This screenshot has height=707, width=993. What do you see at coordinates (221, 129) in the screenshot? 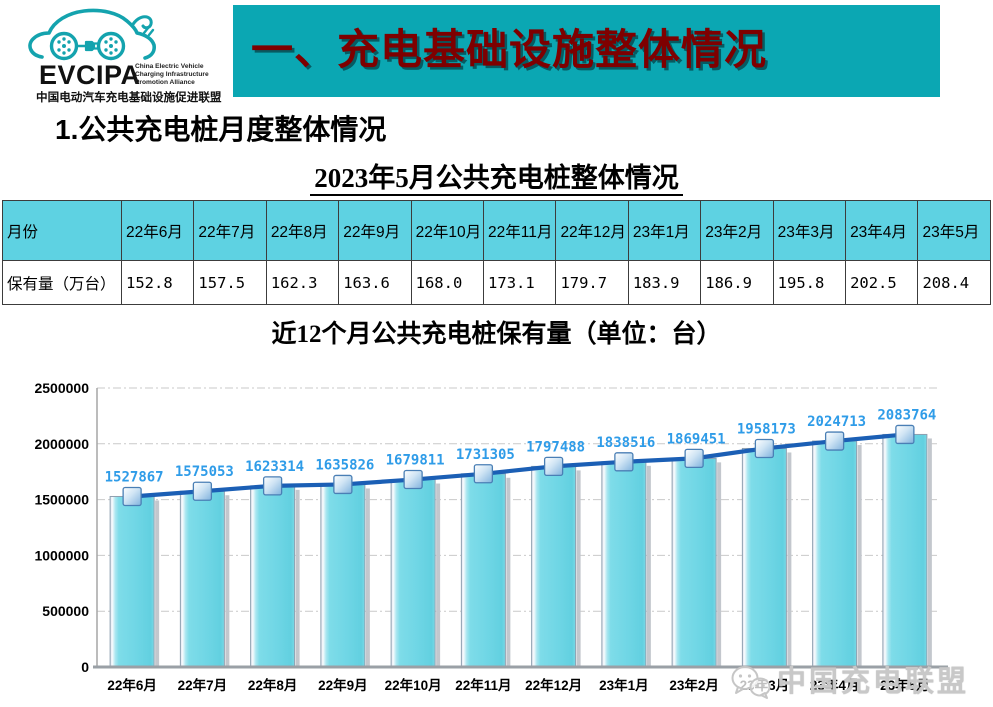
I see `section-heading: 1.公共充电桩月度整体情况` at bounding box center [221, 129].